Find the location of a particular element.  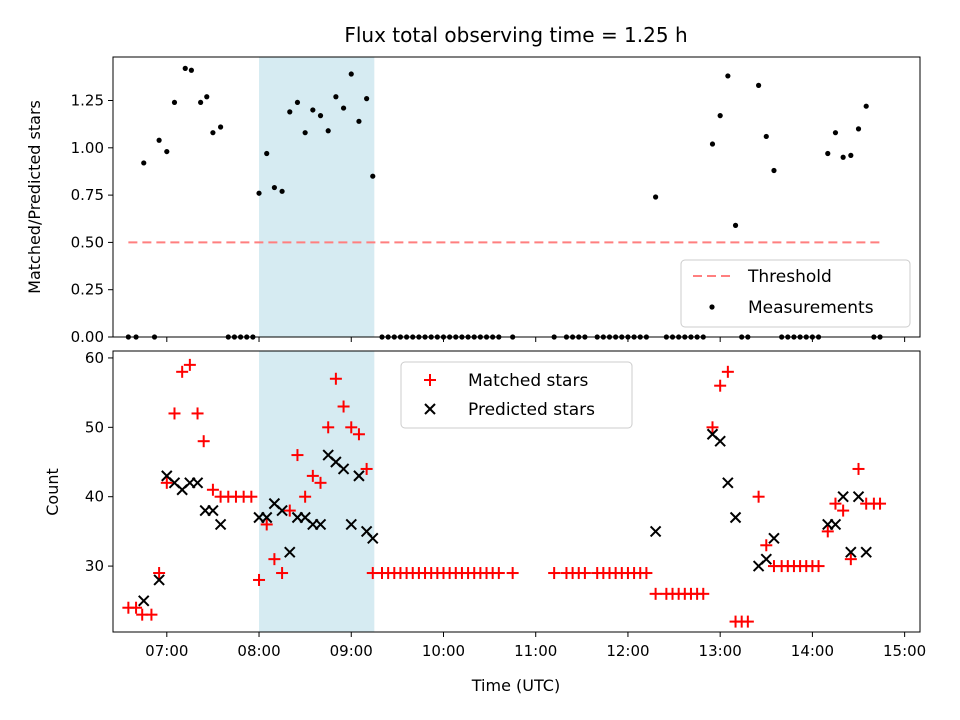

bottom-x-tick-label: 15:00 is located at coordinates (904, 651).